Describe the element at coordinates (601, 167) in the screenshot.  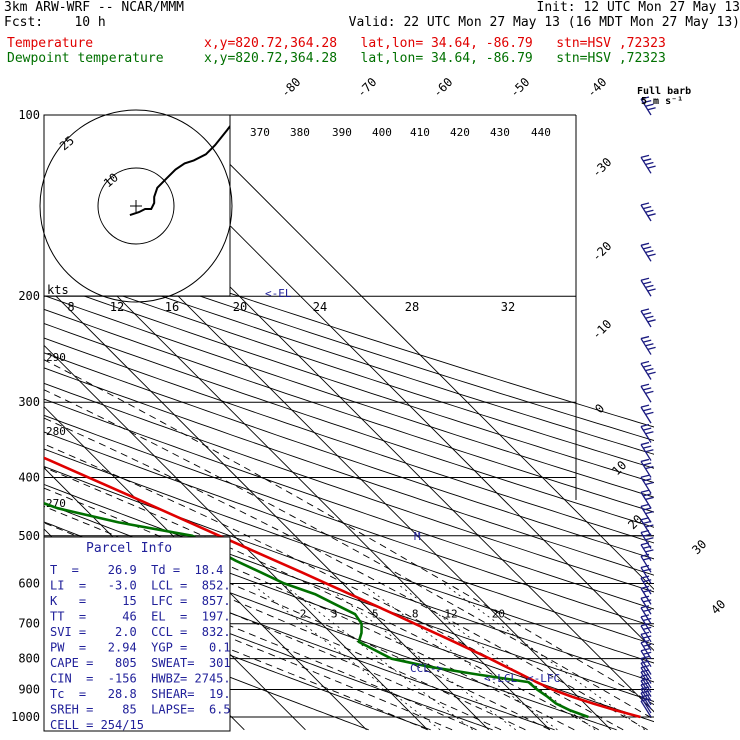
I see `isotherm-label: -30` at that location.